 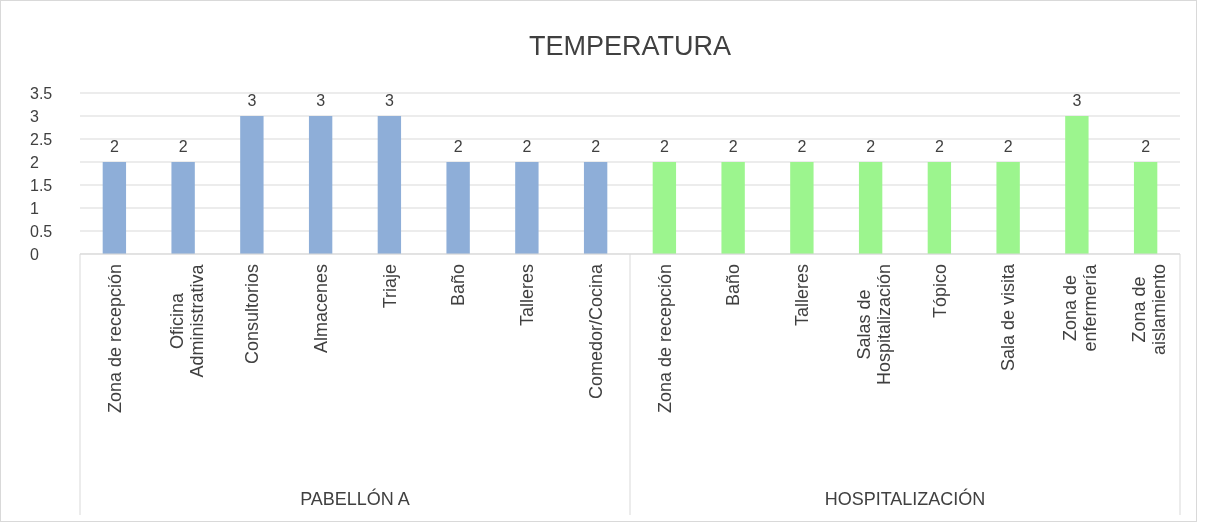 I want to click on chart-title: TEMPERATURA, so click(x=630, y=46).